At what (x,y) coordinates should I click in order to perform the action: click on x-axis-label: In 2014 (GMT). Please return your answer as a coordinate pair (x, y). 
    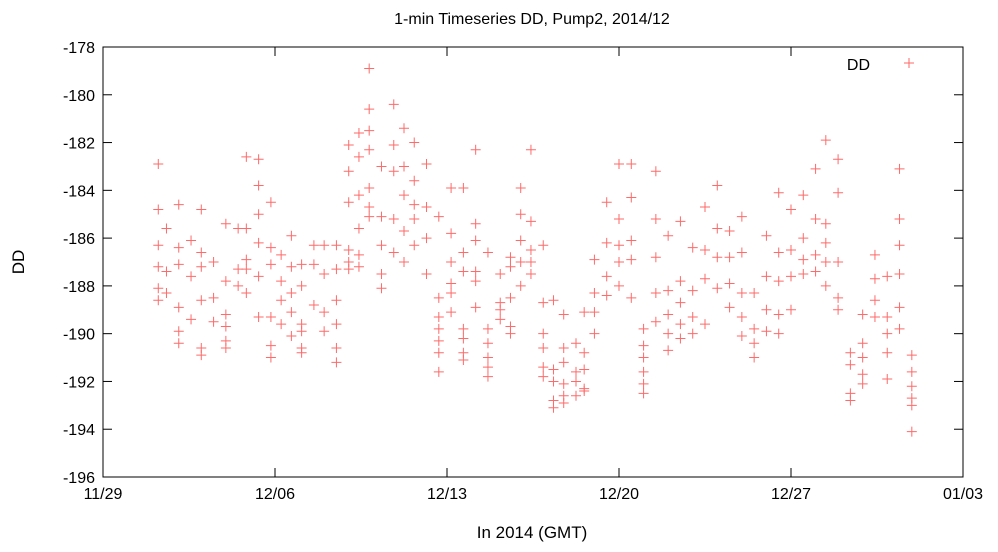
    Looking at the image, I should click on (532, 532).